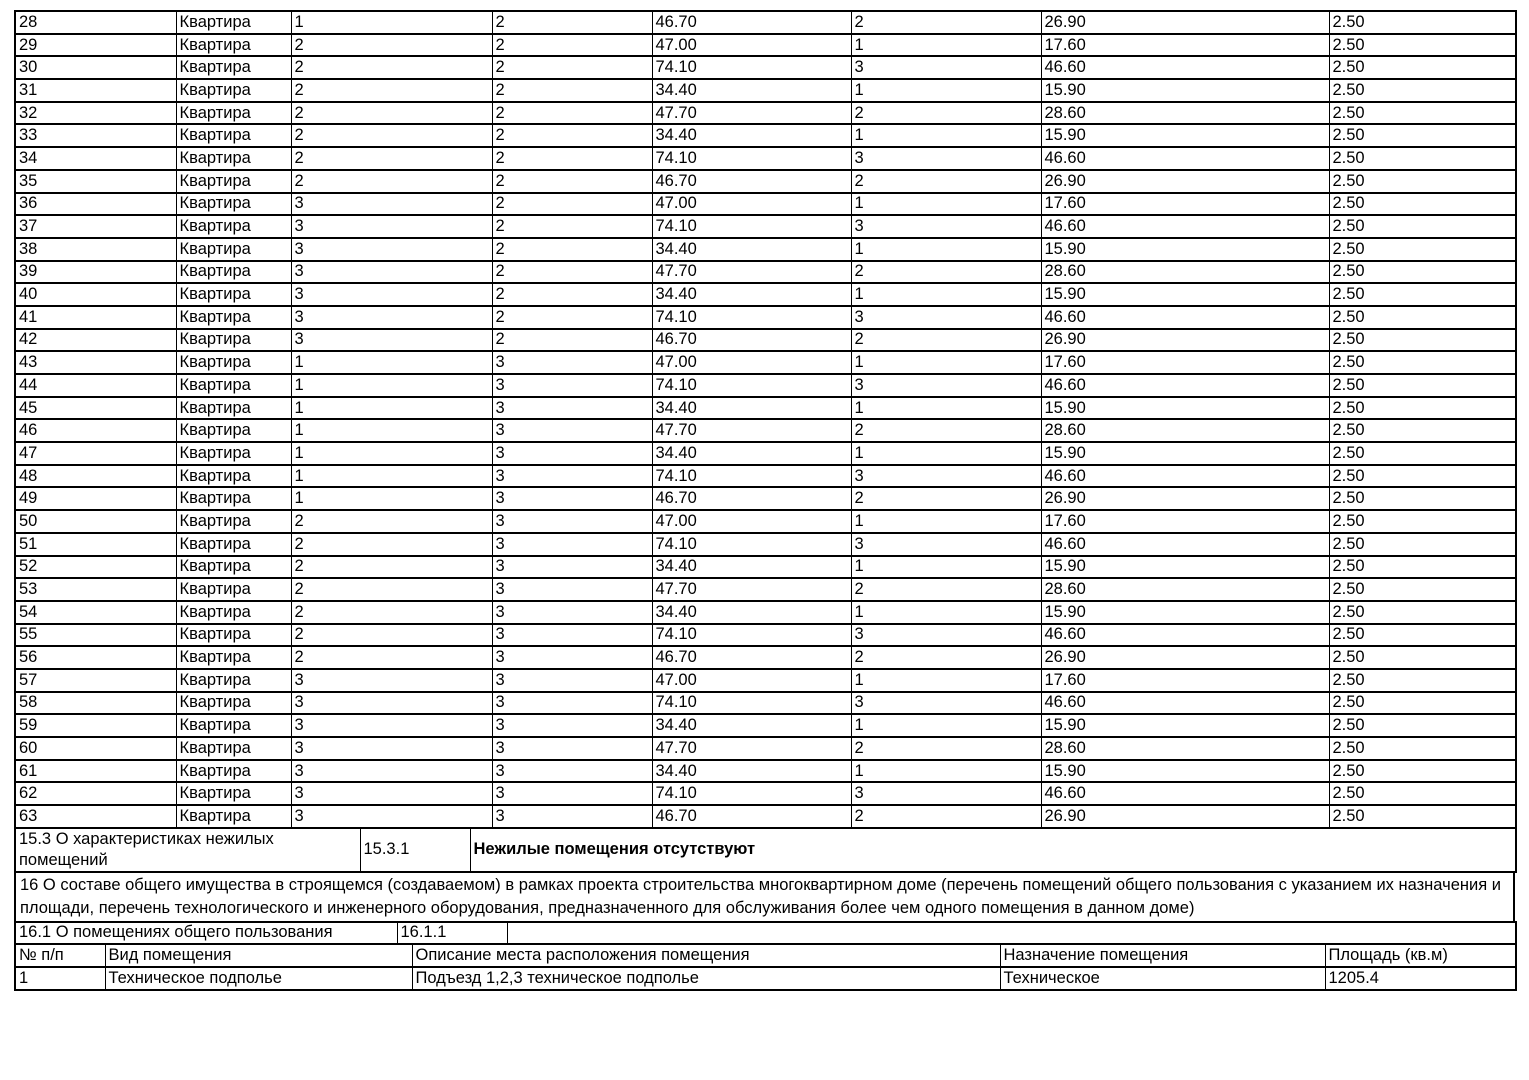 This screenshot has width=1529, height=1080. I want to click on apartment-row-cell: 55, so click(95, 635).